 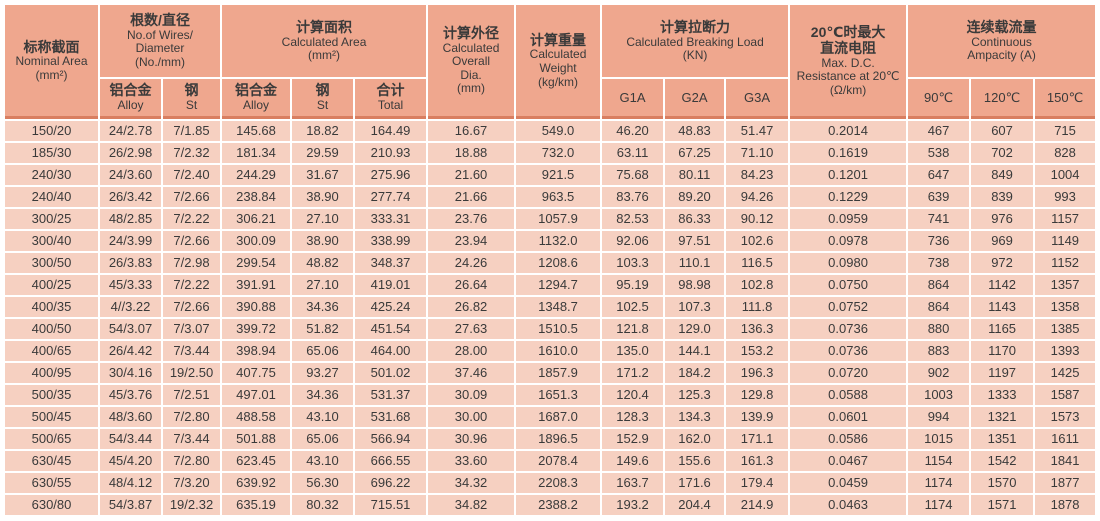 I want to click on header-calculated-weight: 计算重量 Calculated Weight (kg/km), so click(x=558, y=62).